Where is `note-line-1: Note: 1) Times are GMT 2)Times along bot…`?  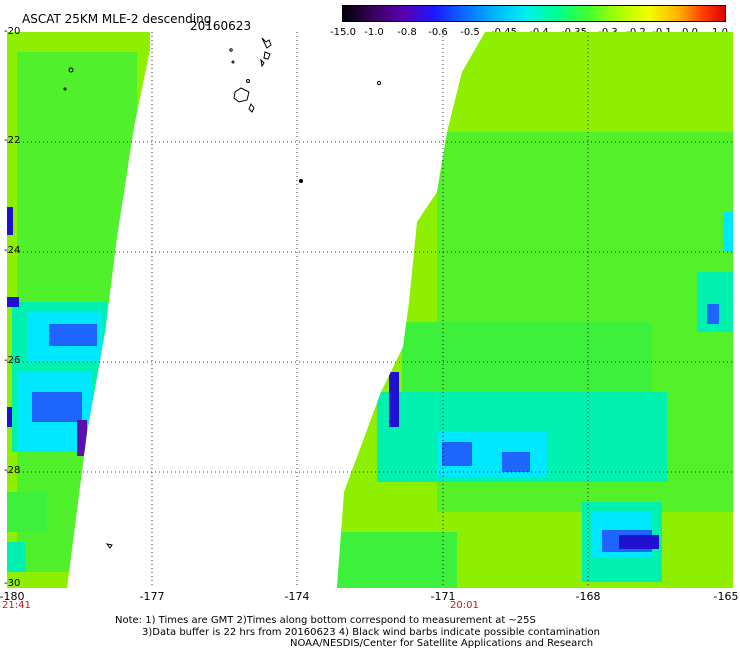
note-line-1: Note: 1) Times are GMT 2)Times along bot… is located at coordinates (325, 620).